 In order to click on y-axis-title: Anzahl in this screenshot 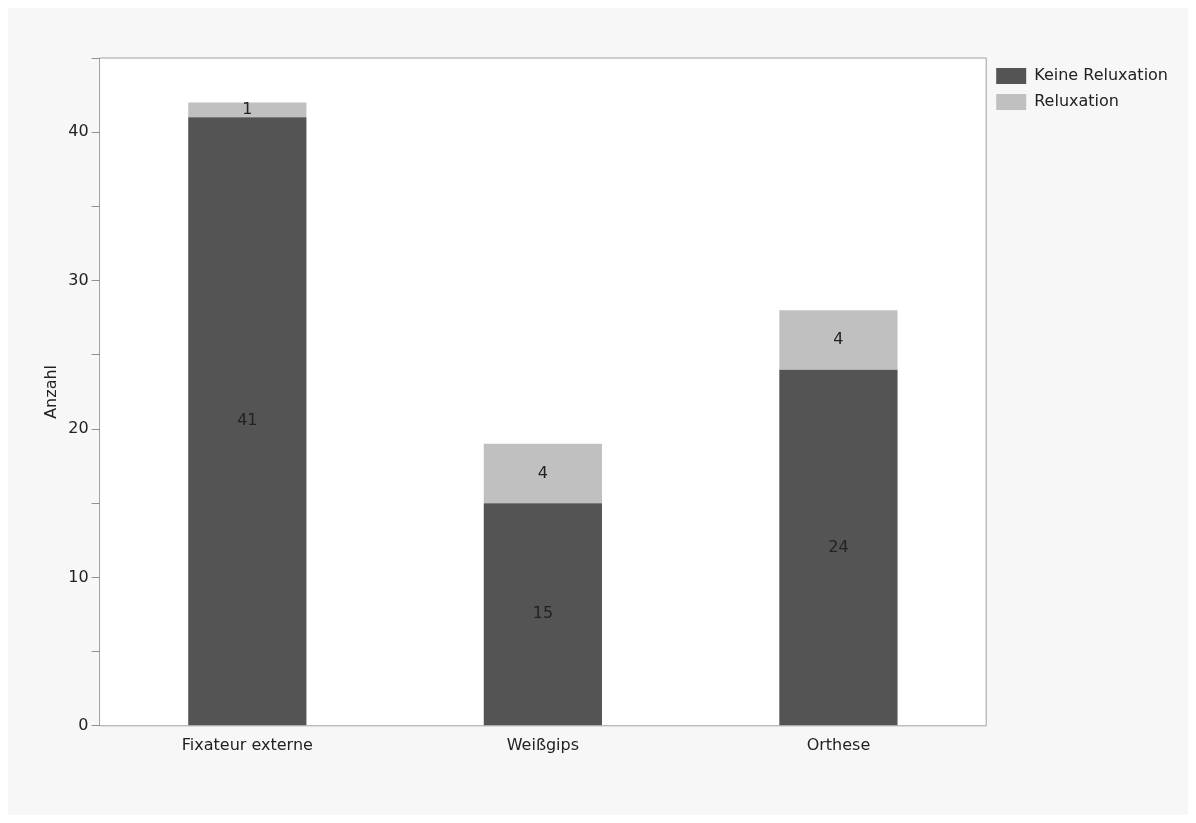, I will do `click(50, 391)`.